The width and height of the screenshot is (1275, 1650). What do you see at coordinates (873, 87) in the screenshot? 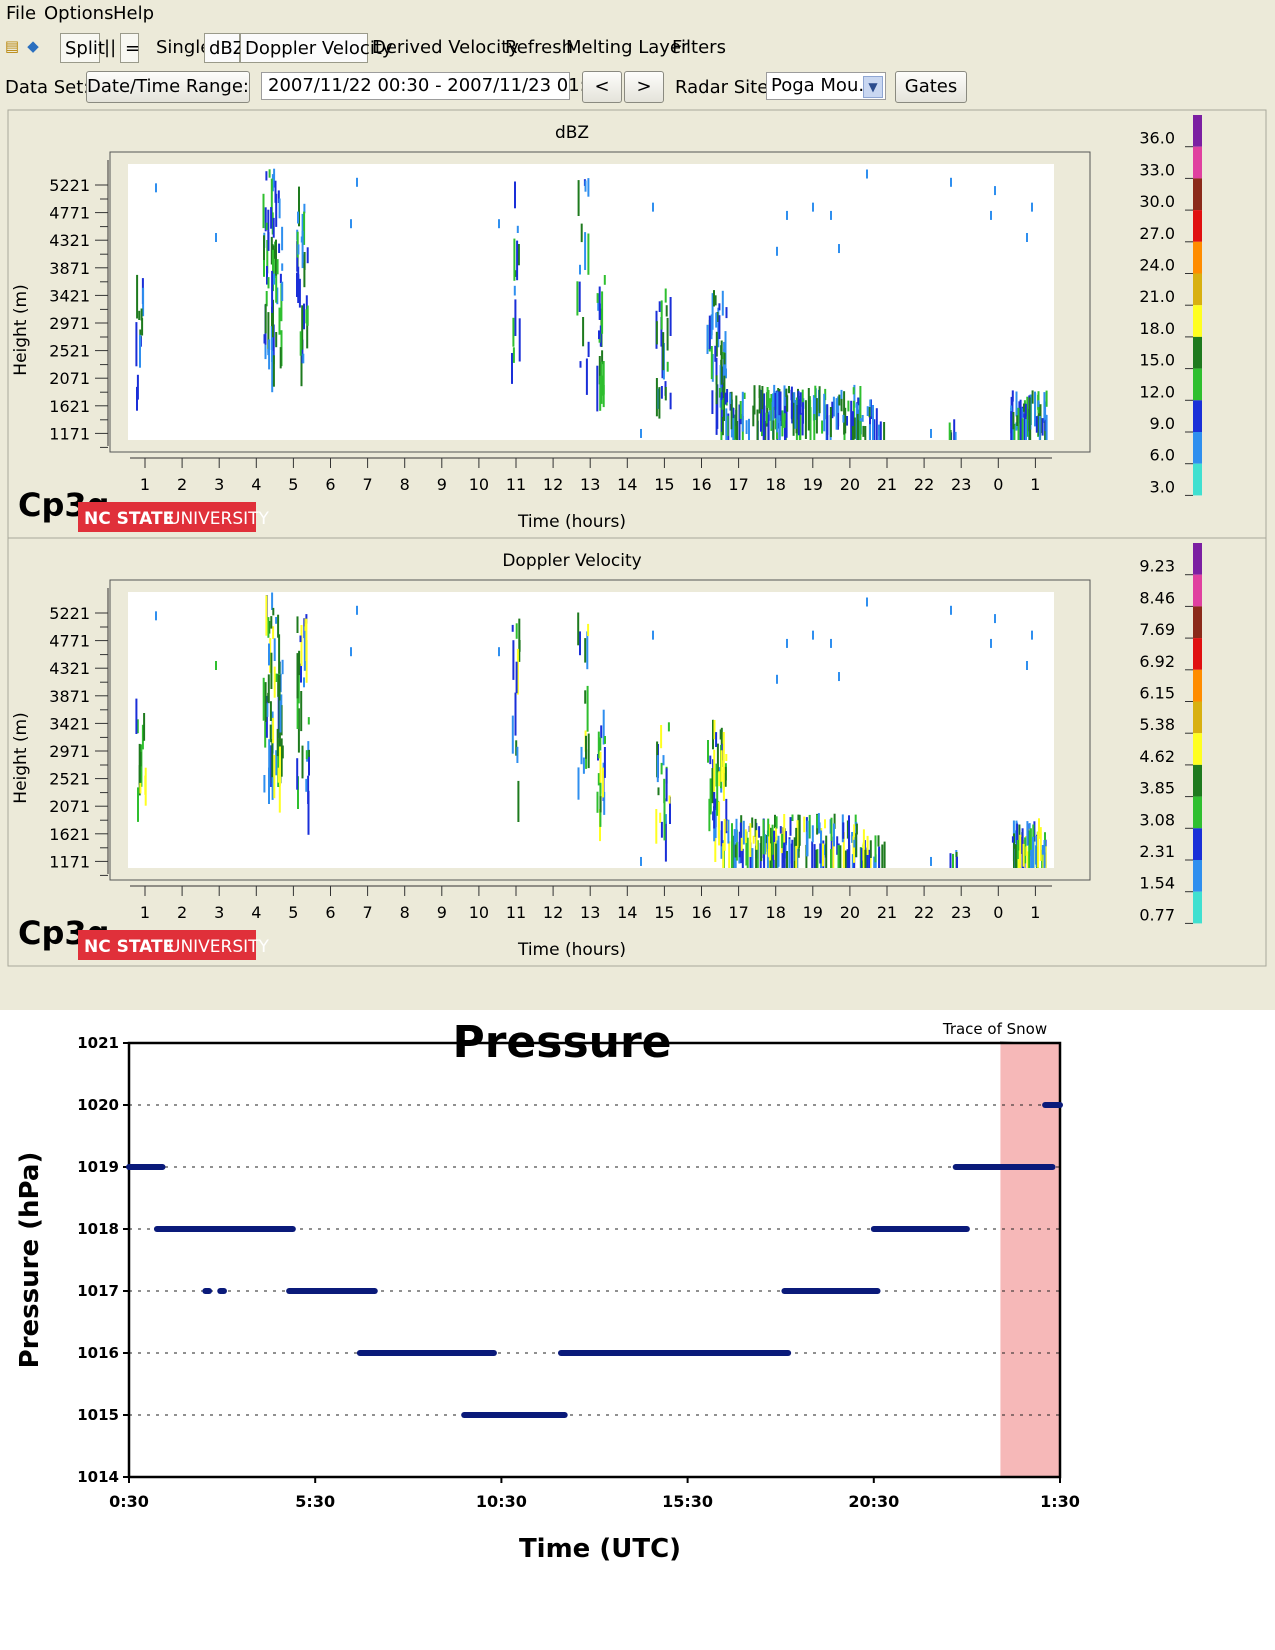
I see `chevron-down-icon: ▼` at bounding box center [873, 87].